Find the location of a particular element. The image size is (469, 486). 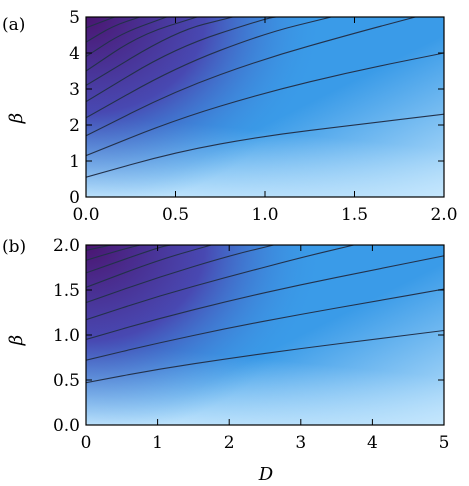

panel-b-y-tick-label: 0.0 is located at coordinates (66, 426).